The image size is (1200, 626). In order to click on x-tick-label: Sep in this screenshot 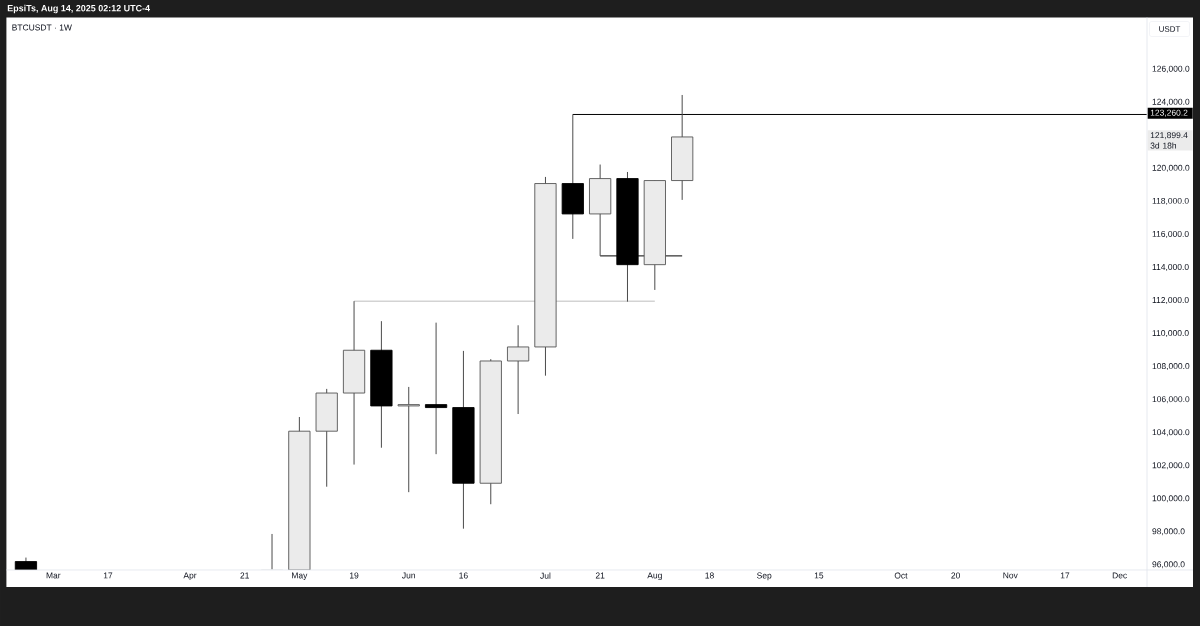, I will do `click(764, 576)`.